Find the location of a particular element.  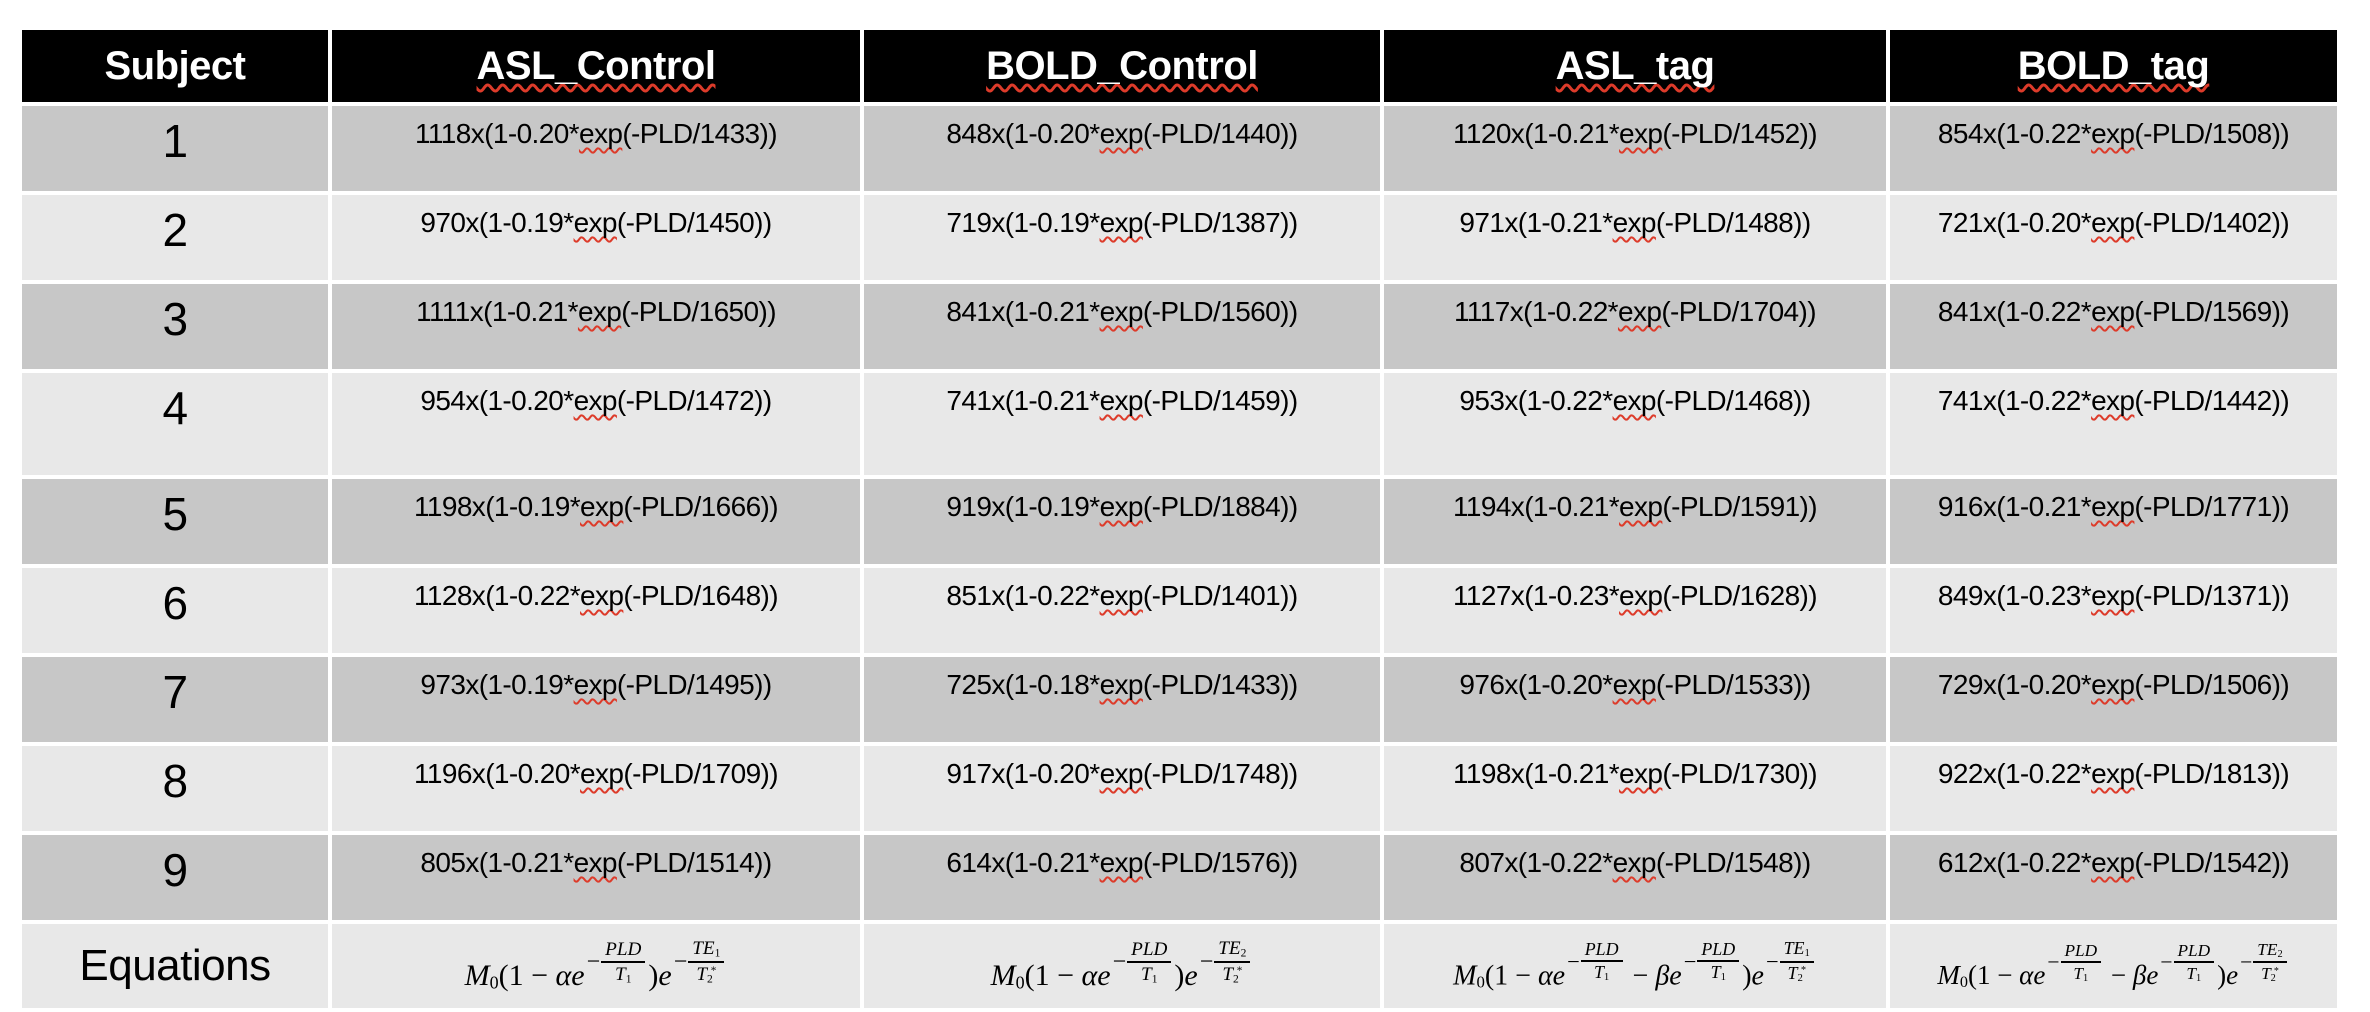

header-label: BOLD_tag is located at coordinates (2113, 65).